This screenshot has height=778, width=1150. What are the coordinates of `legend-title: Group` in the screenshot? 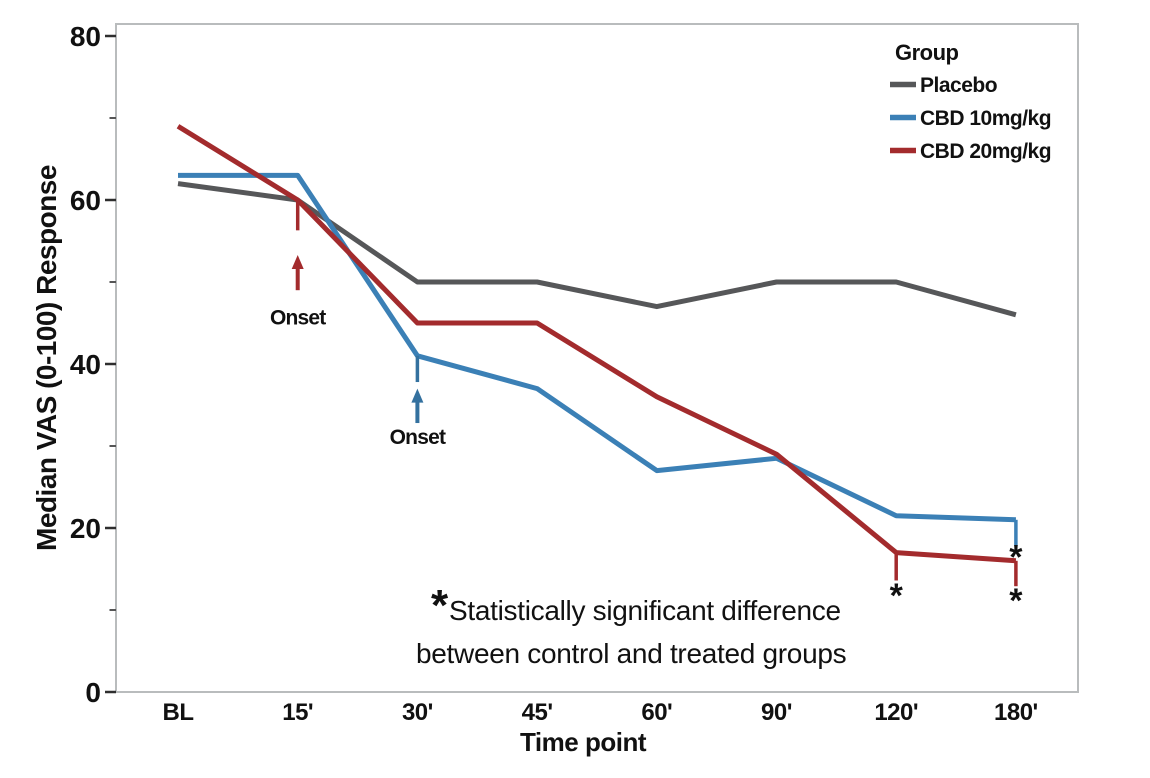 It's located at (927, 52).